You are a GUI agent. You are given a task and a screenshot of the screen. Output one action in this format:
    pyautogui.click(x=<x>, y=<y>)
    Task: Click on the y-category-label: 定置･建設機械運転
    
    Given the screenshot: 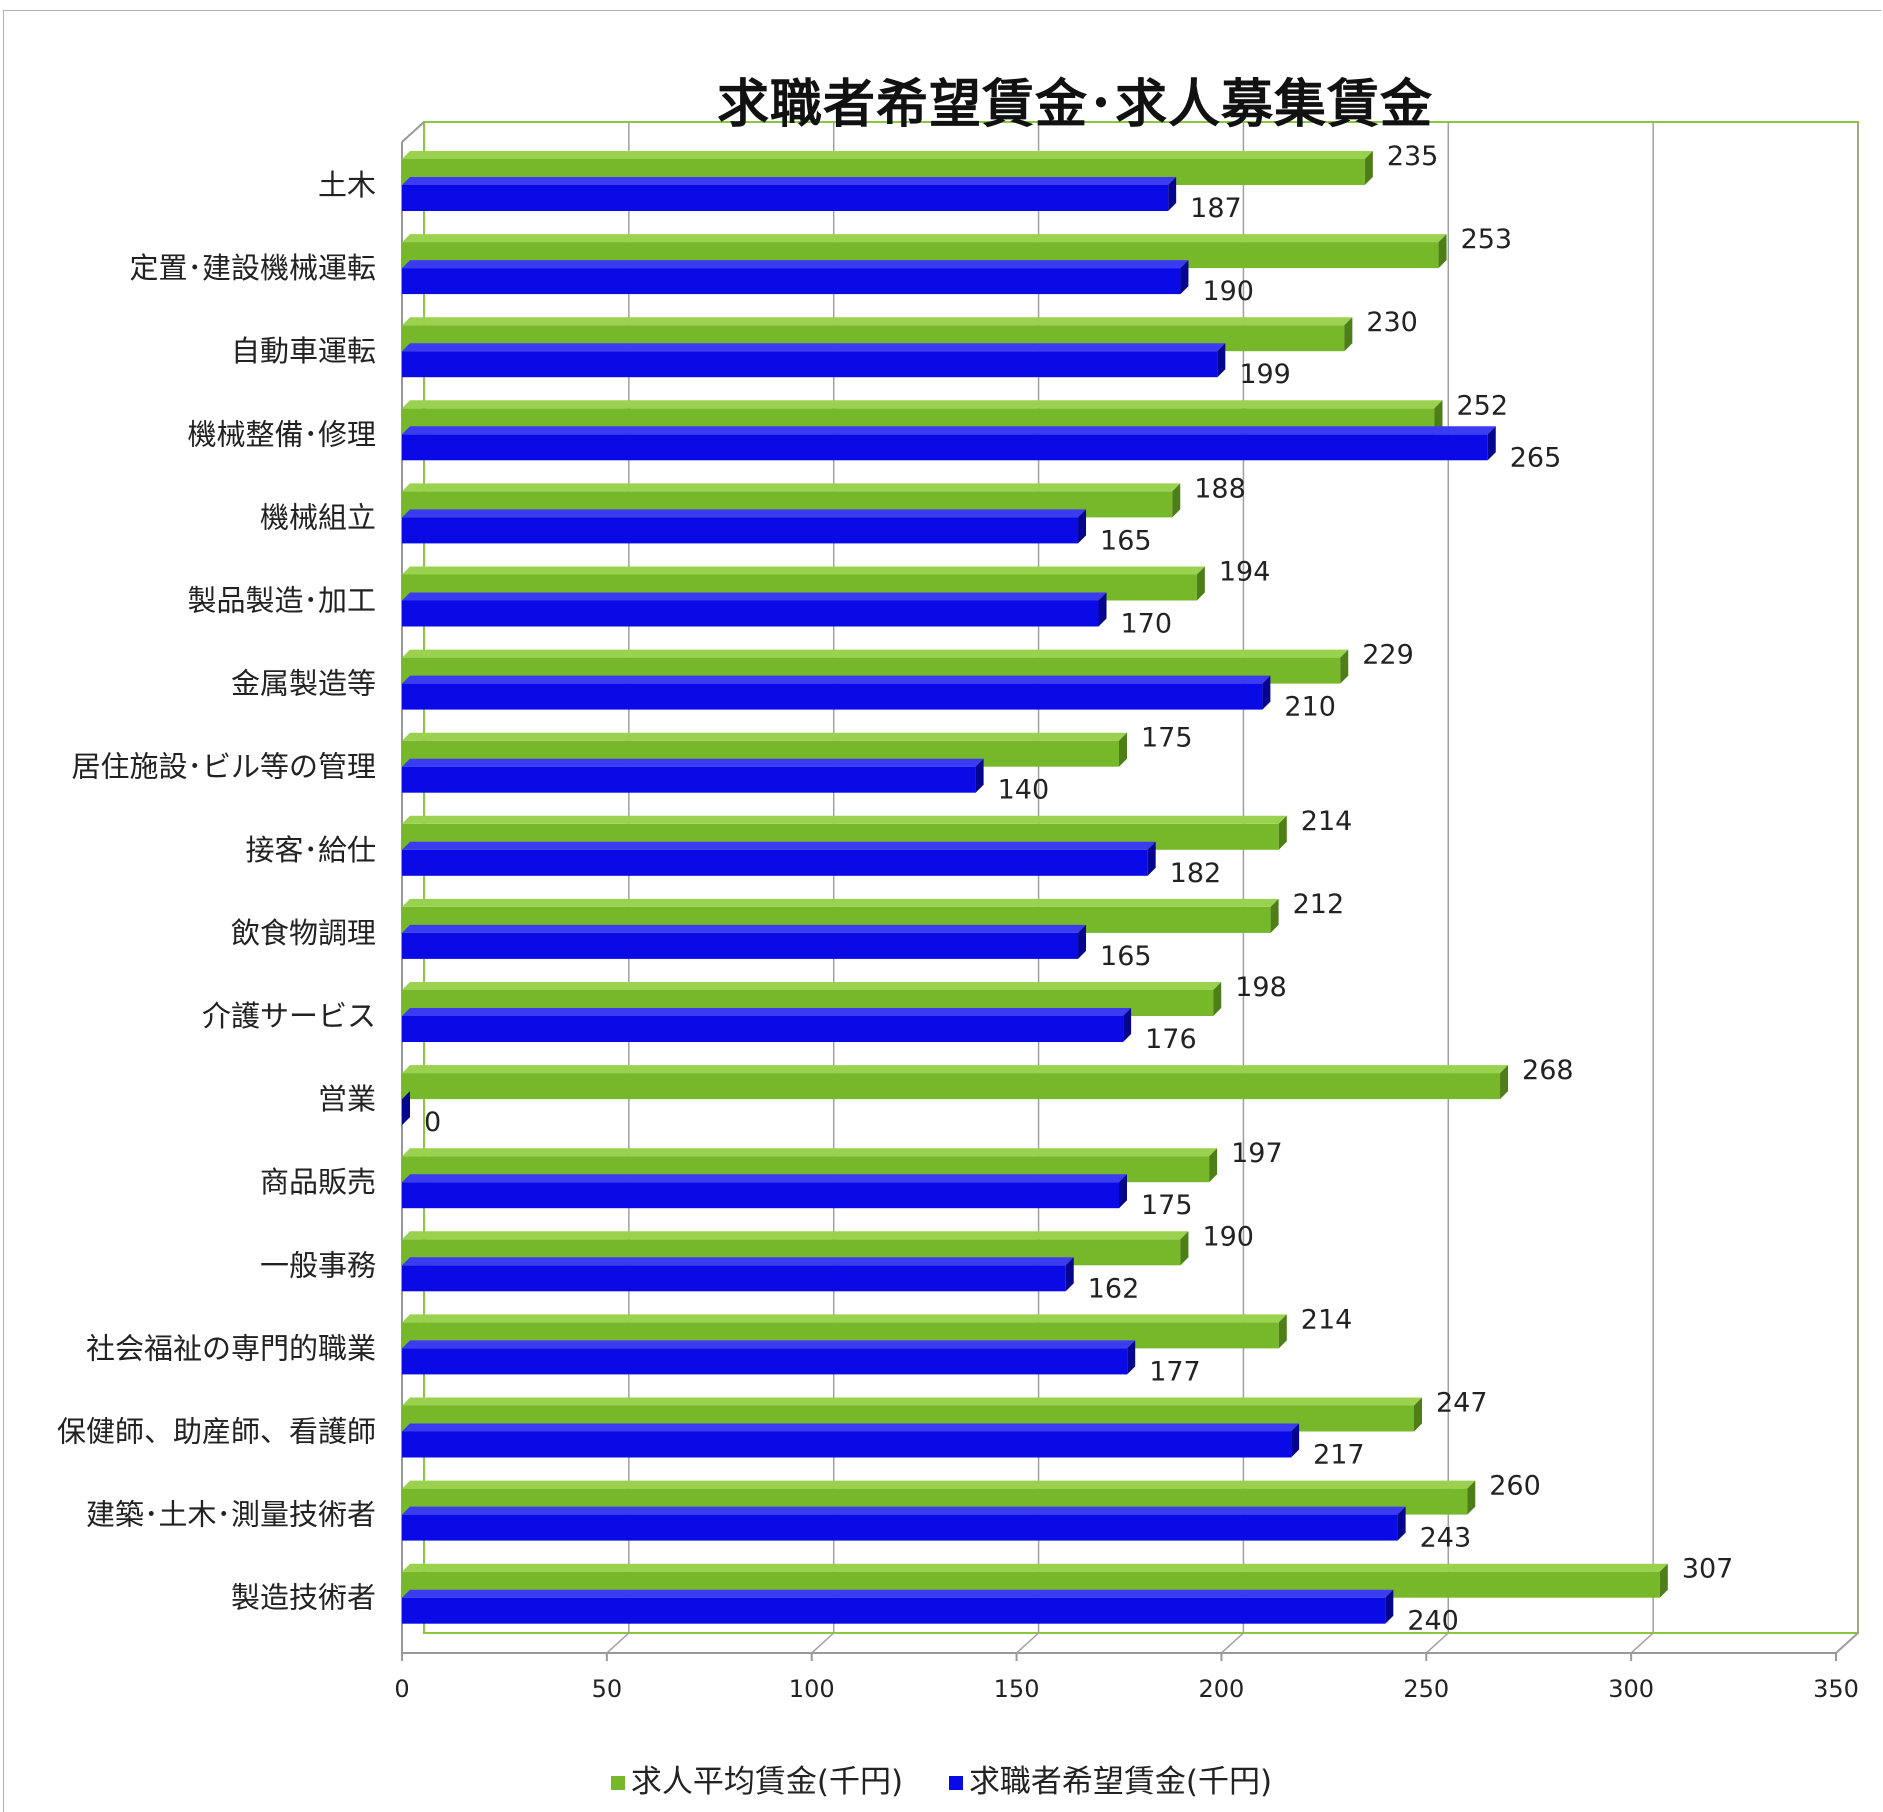 What is the action you would take?
    pyautogui.click(x=252, y=268)
    